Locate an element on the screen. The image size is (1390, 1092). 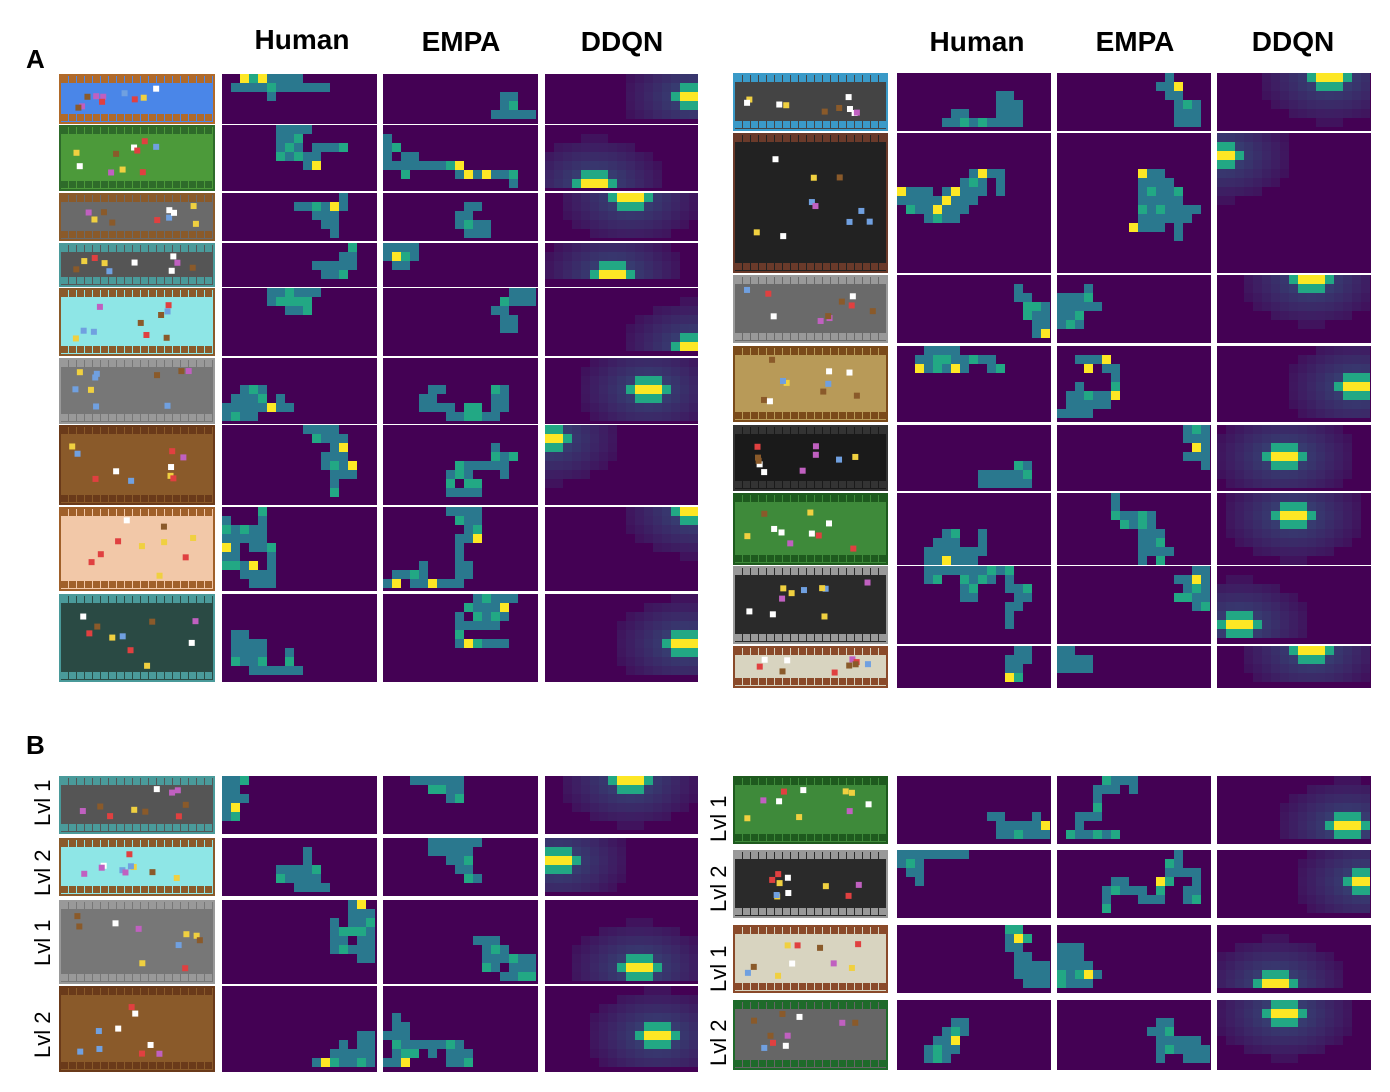
panel-label-b: B is located at coordinates (35, 745).